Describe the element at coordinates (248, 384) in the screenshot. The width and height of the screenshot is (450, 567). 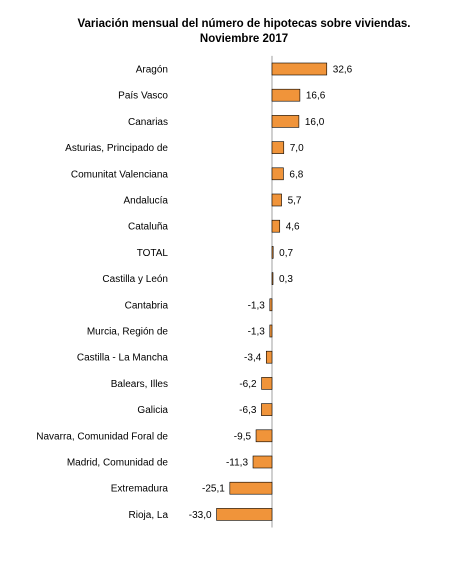
I see `value-label: -6,2` at that location.